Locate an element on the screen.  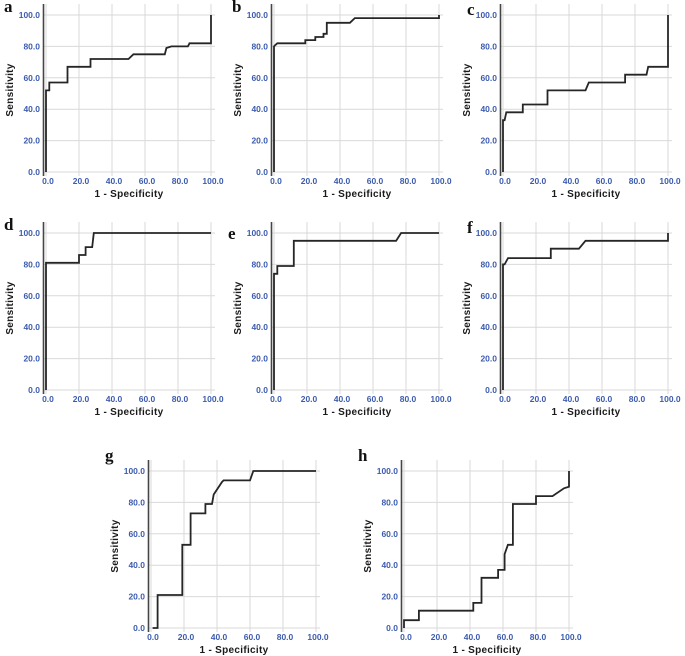
panel-letter: c is located at coordinates (471, 9).